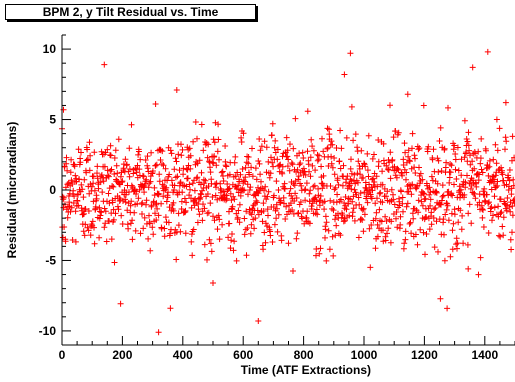  What do you see at coordinates (122, 355) in the screenshot?
I see `x-tick-label: 200` at bounding box center [122, 355].